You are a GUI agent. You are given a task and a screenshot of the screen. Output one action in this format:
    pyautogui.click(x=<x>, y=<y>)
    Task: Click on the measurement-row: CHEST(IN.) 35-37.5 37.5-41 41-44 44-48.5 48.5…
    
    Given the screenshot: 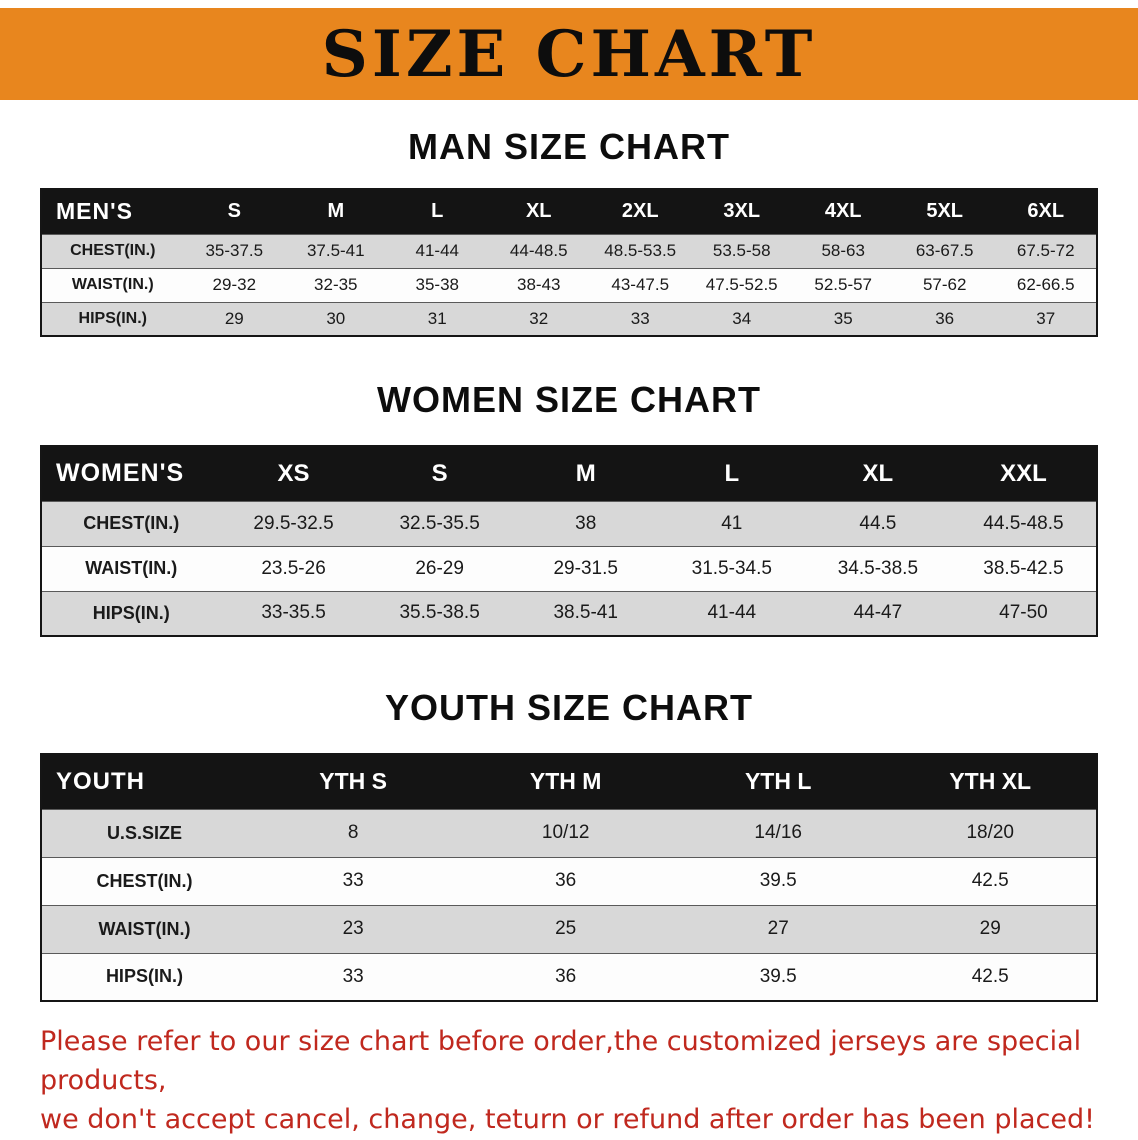 What is the action you would take?
    pyautogui.click(x=569, y=251)
    